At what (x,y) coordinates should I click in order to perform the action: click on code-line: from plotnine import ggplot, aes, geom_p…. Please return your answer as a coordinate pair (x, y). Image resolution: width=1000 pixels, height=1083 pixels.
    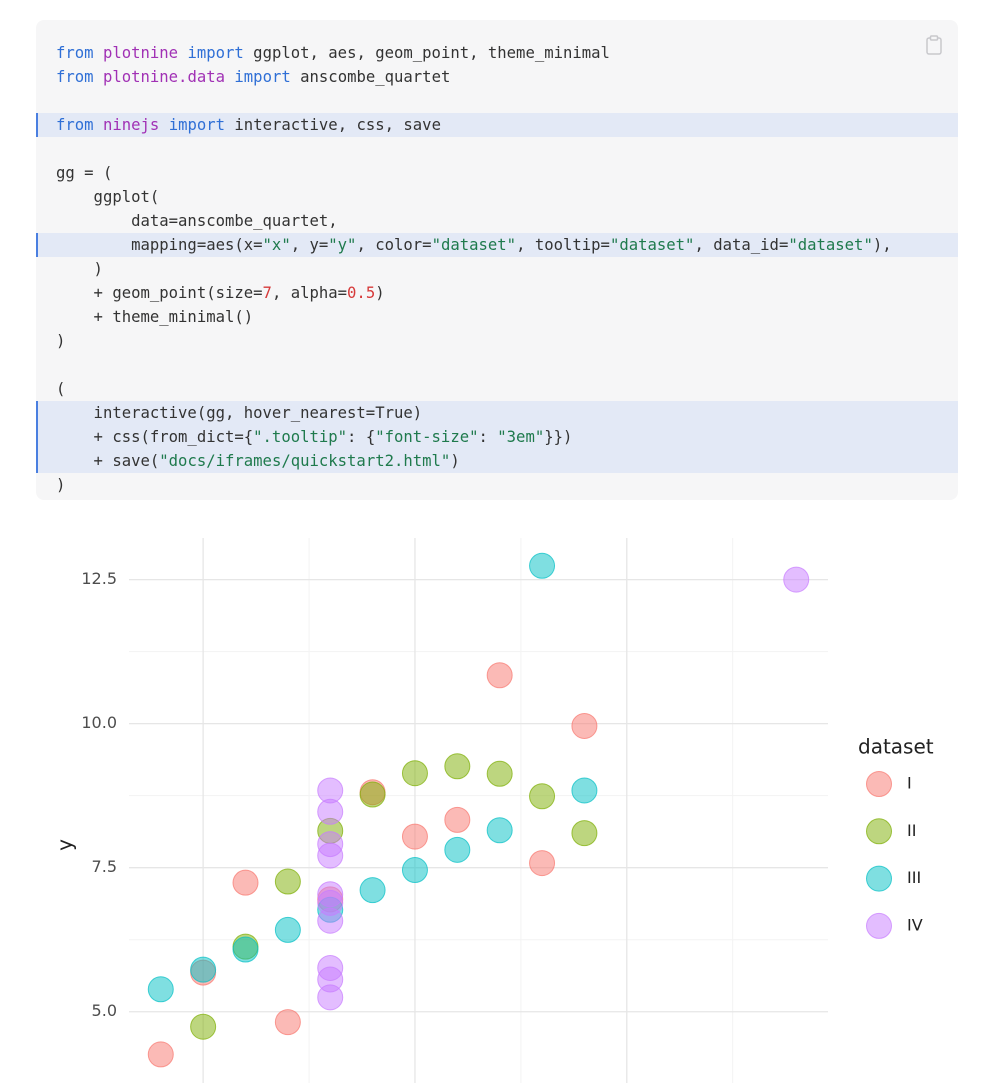
    Looking at the image, I should click on (497, 53).